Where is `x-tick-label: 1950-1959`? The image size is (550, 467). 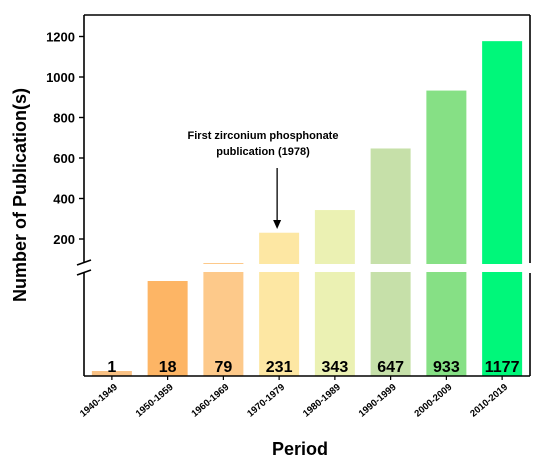 x-tick-label: 1950-1959 is located at coordinates (155, 401).